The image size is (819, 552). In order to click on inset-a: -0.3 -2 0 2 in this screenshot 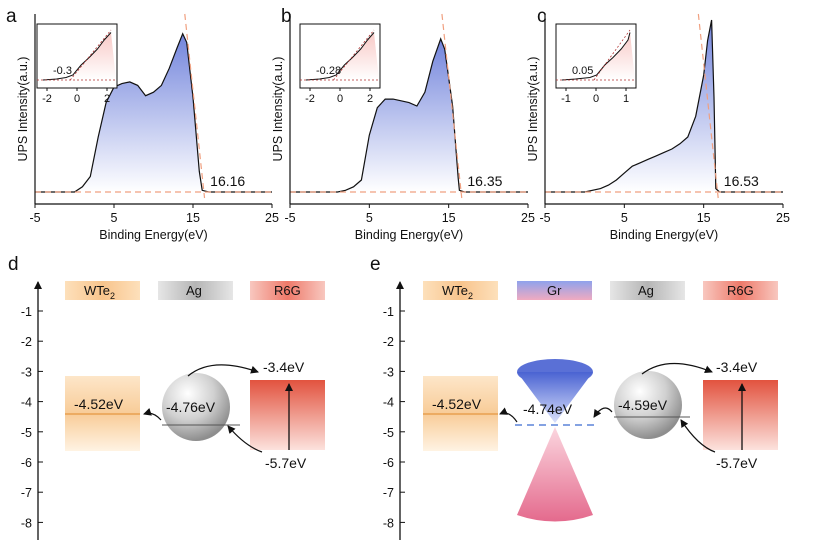, I will do `click(77, 64)`.